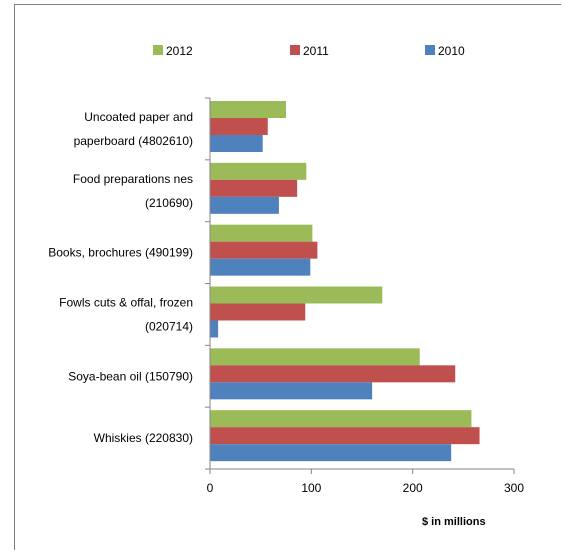 Image resolution: width=563 pixels, height=552 pixels. I want to click on legend-label-2012: 2012, so click(179, 51).